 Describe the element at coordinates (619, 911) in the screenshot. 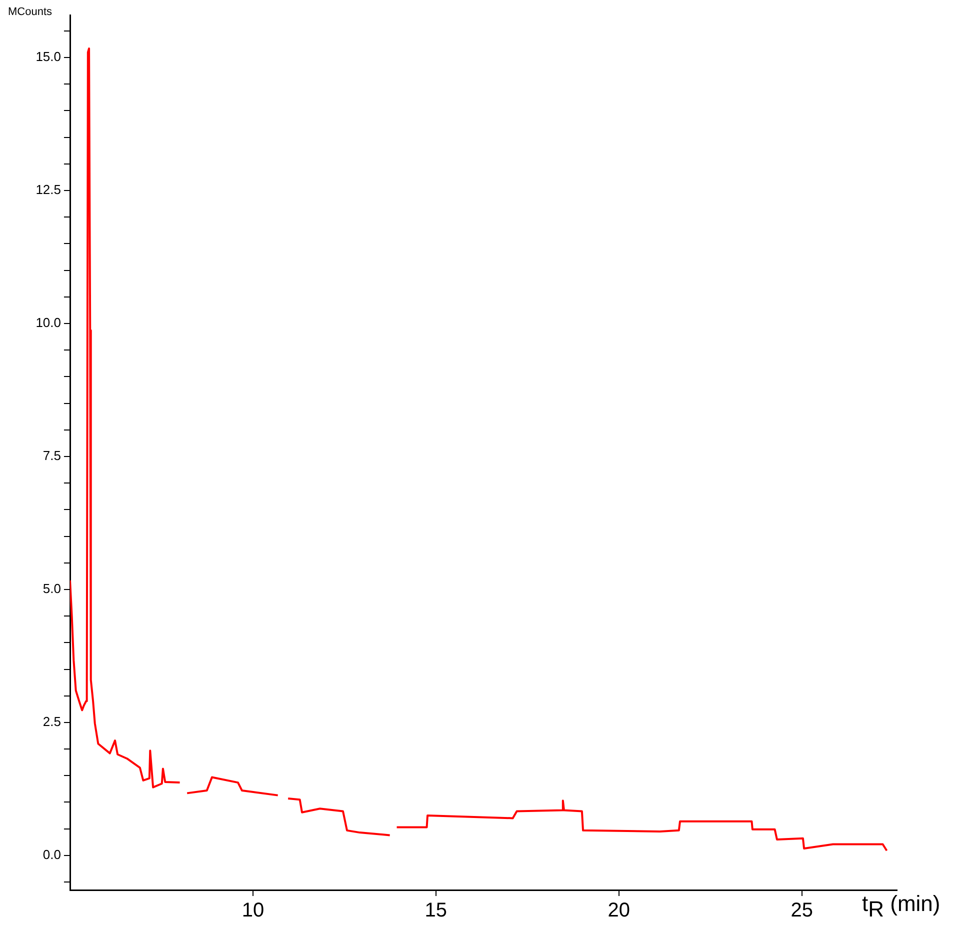

I see `x-tick-label: 20` at that location.